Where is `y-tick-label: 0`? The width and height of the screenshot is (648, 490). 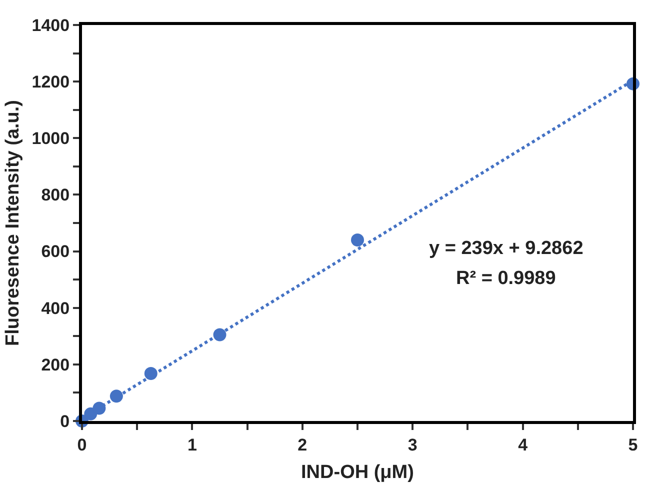
y-tick-label: 0 is located at coordinates (65, 421).